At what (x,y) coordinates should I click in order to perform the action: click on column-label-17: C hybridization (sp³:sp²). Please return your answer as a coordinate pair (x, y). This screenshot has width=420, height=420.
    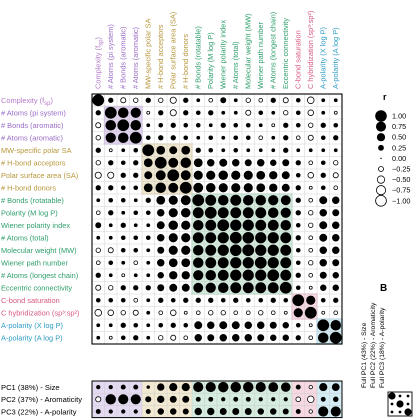
    Looking at the image, I should click on (310, 50).